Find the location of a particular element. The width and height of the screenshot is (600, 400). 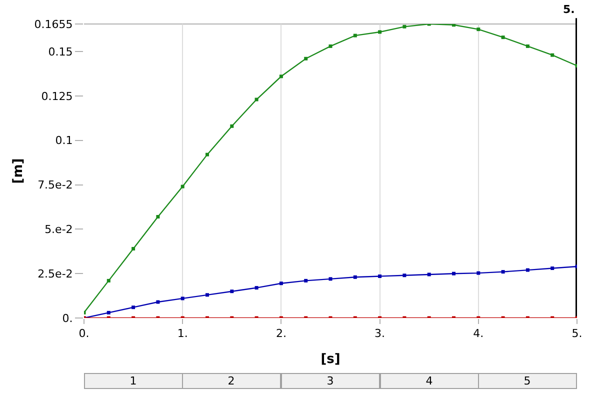

x-tick-label: 0. is located at coordinates (84, 333).